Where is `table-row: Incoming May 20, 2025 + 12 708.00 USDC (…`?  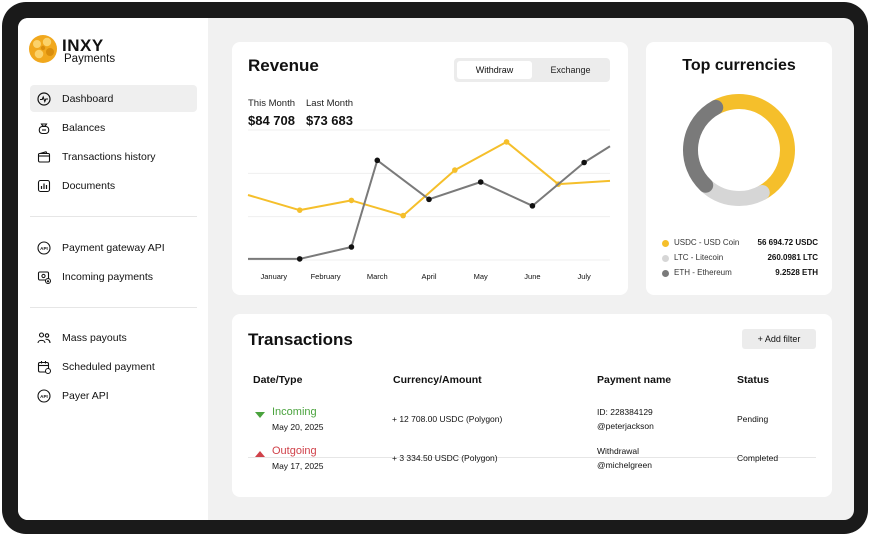
table-row: Incoming May 20, 2025 + 12 708.00 USDC (… is located at coordinates (532, 421).